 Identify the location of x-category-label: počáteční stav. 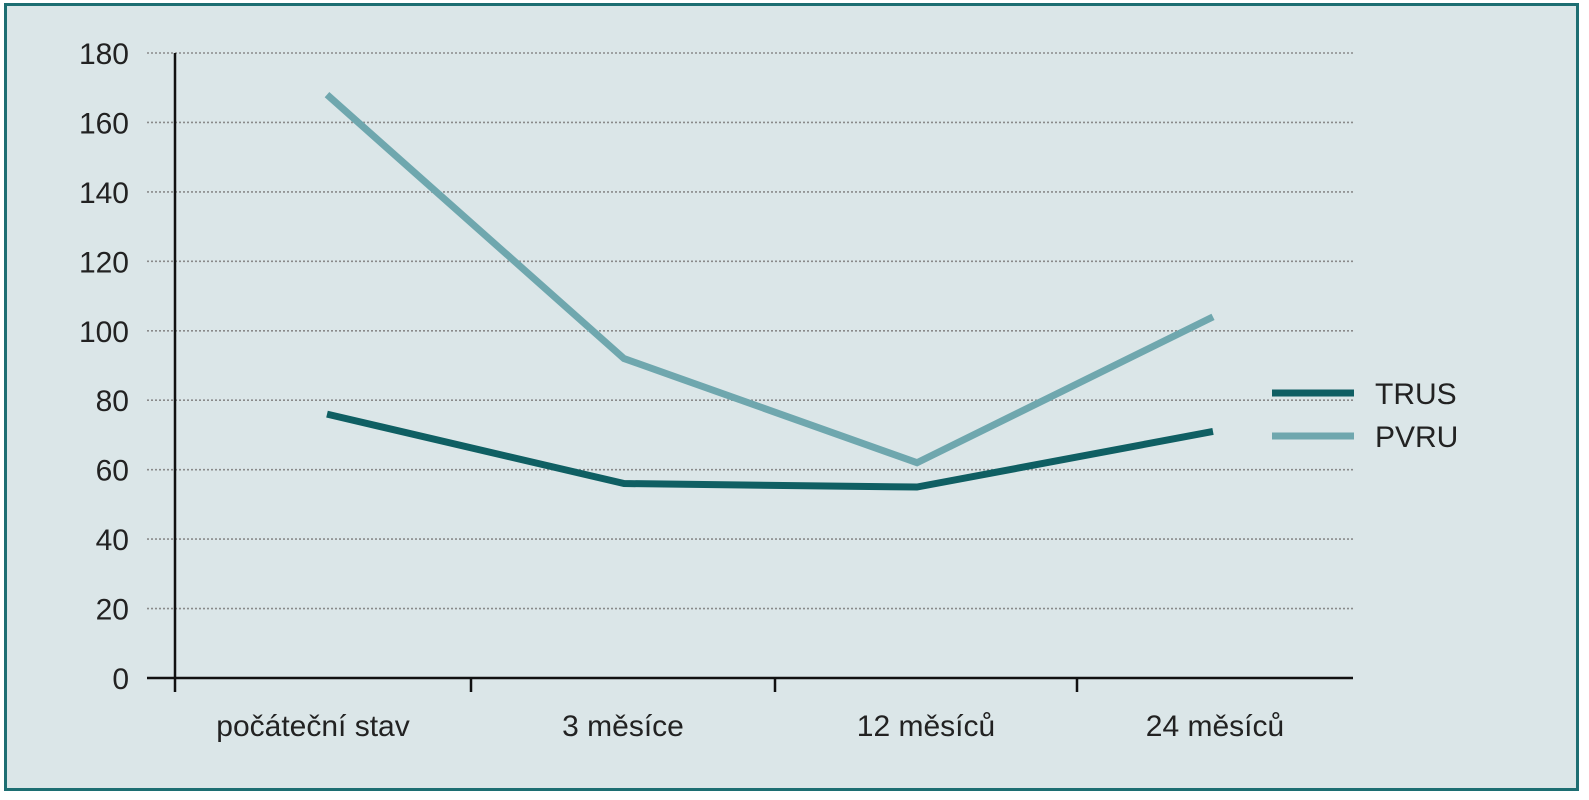
(312, 726).